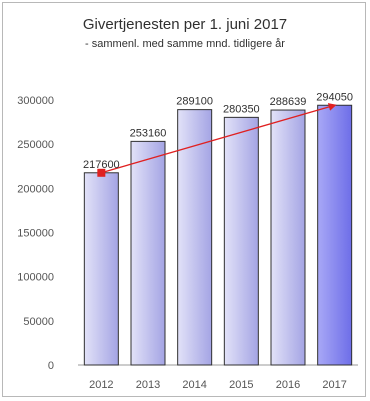 Image resolution: width=370 pixels, height=401 pixels. I want to click on x-tick-label: 2017, so click(334, 385).